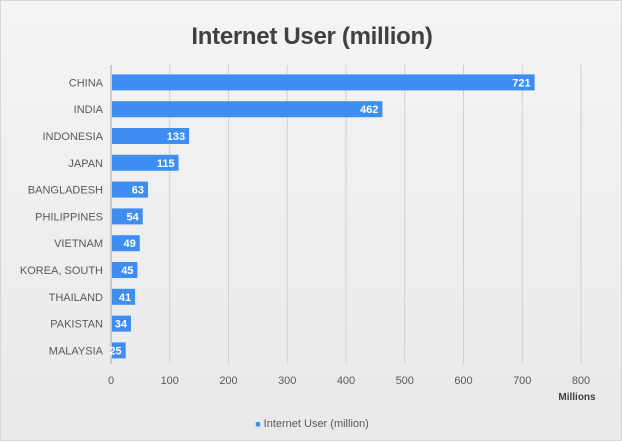  Describe the element at coordinates (69, 217) in the screenshot. I see `category-label: PHILIPPINES` at that location.